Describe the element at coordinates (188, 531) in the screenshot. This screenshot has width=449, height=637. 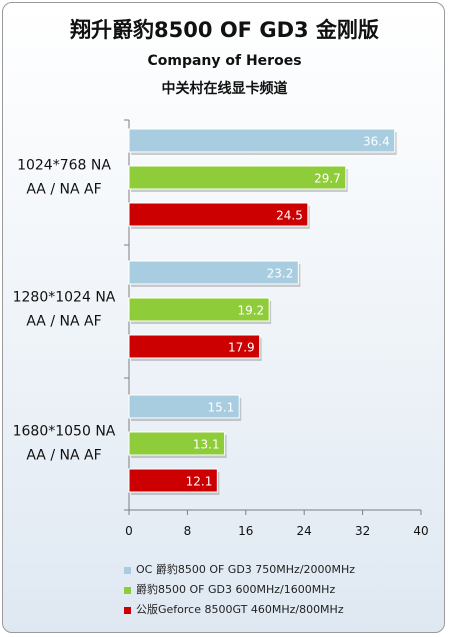
I see `x-tick-label: 8` at that location.